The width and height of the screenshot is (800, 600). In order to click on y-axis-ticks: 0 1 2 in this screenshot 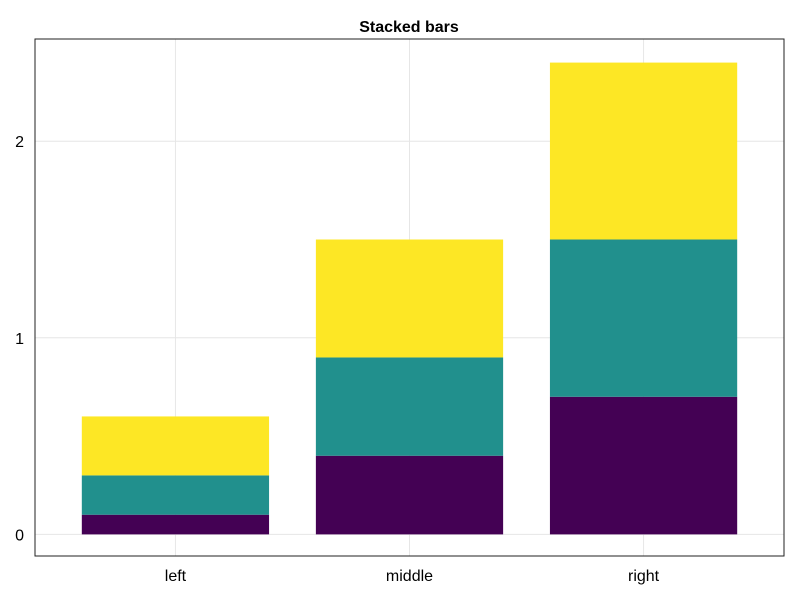, I will do `click(19, 339)`.